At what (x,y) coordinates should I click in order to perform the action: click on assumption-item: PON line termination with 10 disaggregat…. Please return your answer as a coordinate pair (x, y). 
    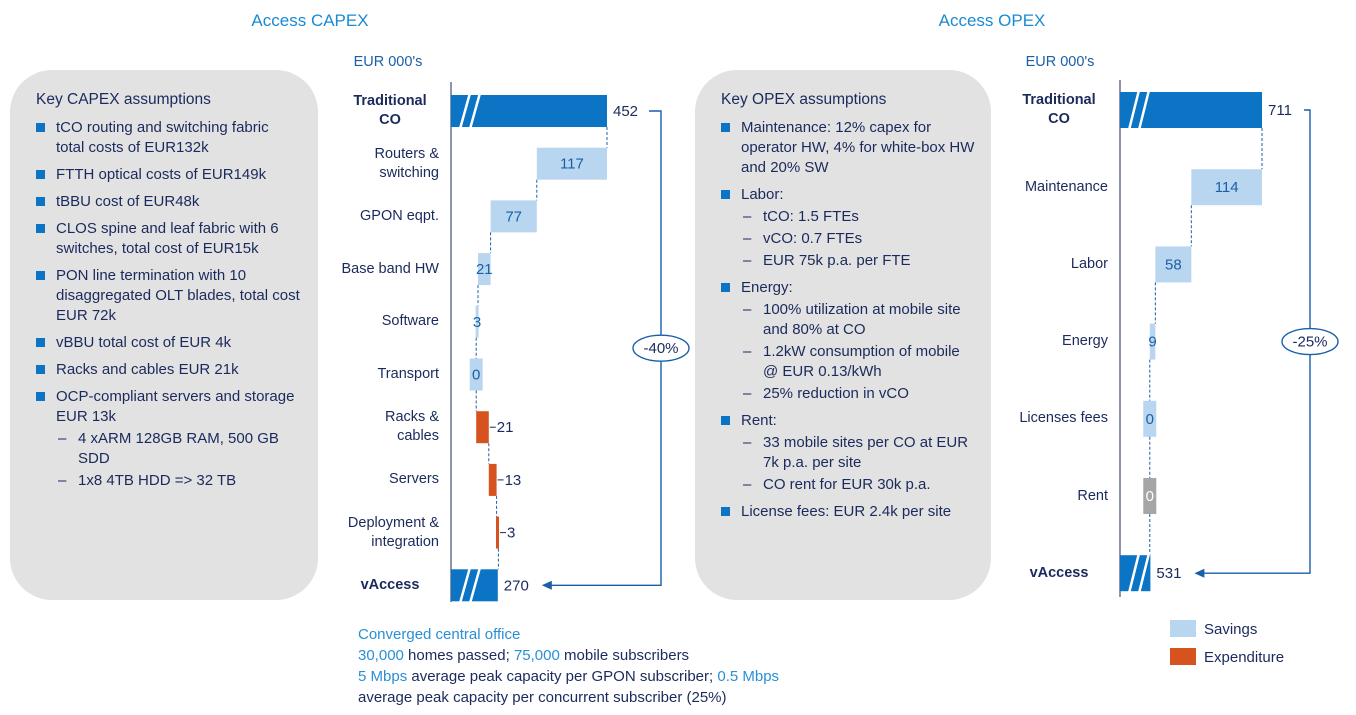
    Looking at the image, I should click on (167, 296).